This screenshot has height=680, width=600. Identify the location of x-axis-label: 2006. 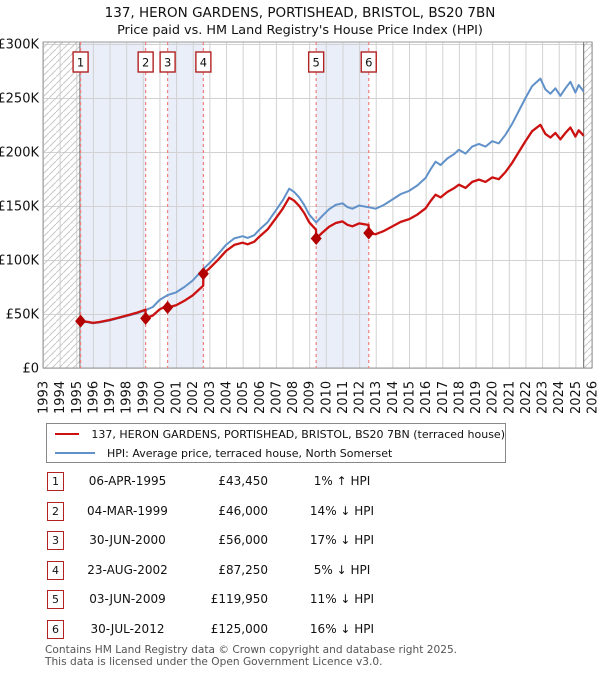
(260, 397).